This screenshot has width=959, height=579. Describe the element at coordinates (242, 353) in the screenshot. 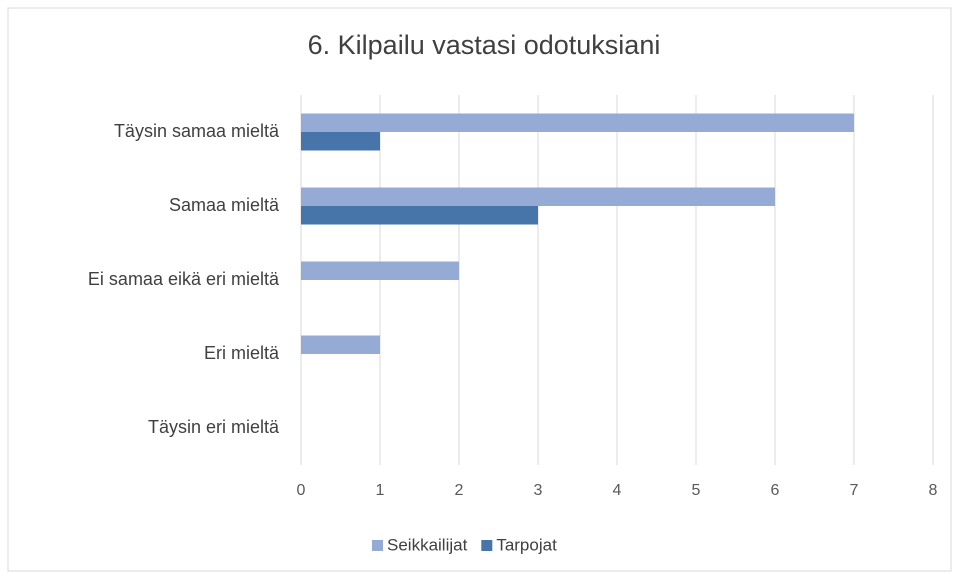

I see `y-tick-label: Eri mieltä` at that location.